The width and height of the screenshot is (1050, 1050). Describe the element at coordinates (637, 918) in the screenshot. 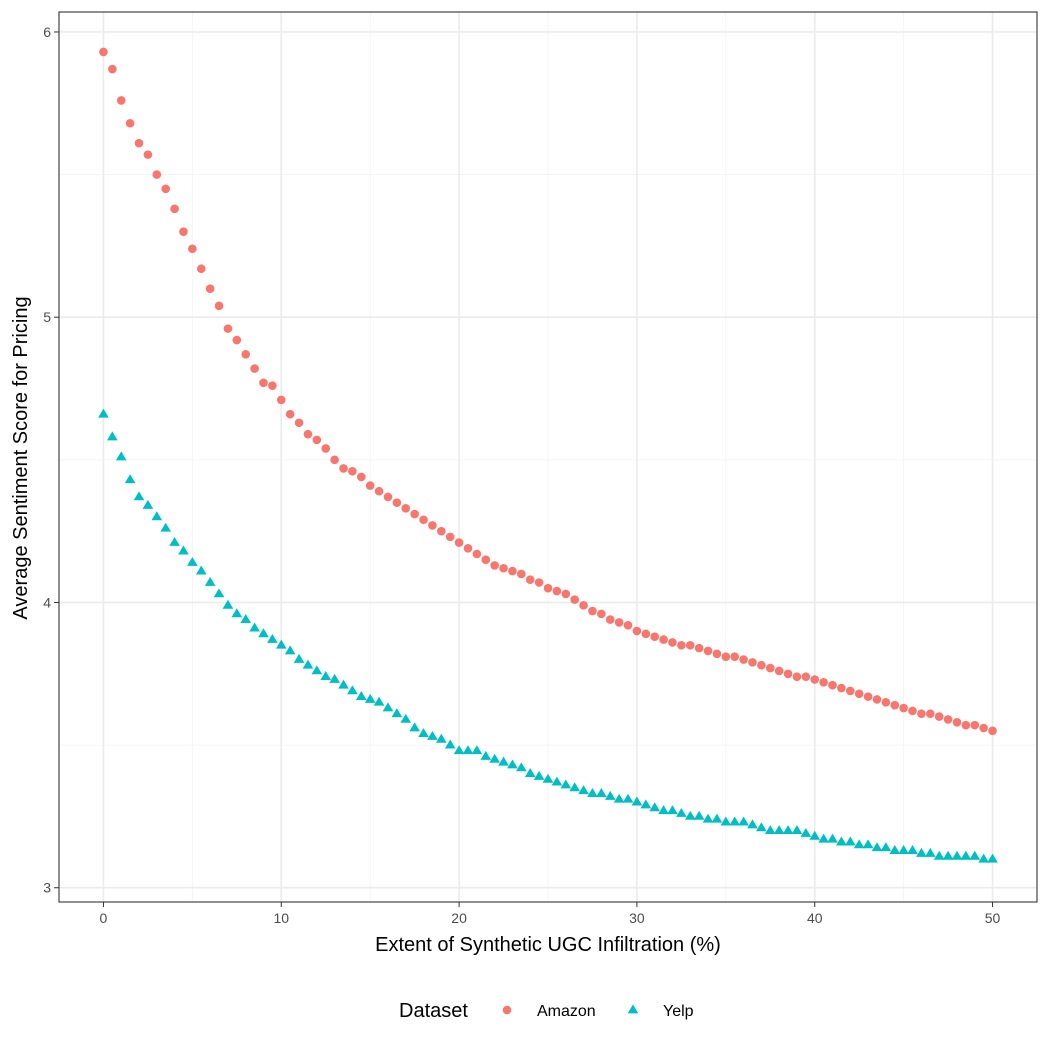

I see `x-tick-label: 30` at that location.